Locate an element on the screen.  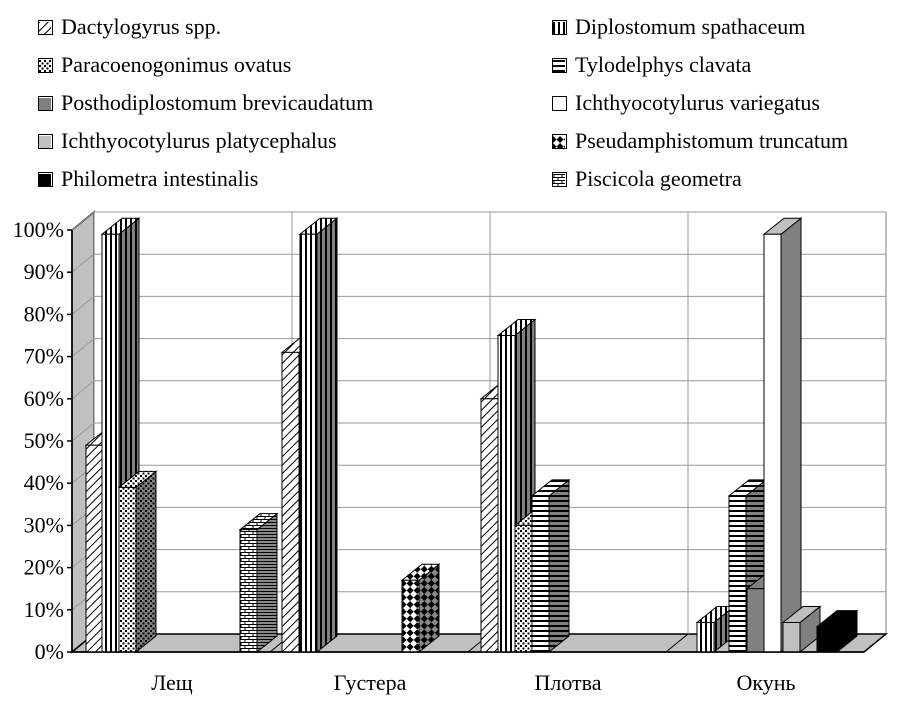
pattern-swatch-brick is located at coordinates (559, 179).